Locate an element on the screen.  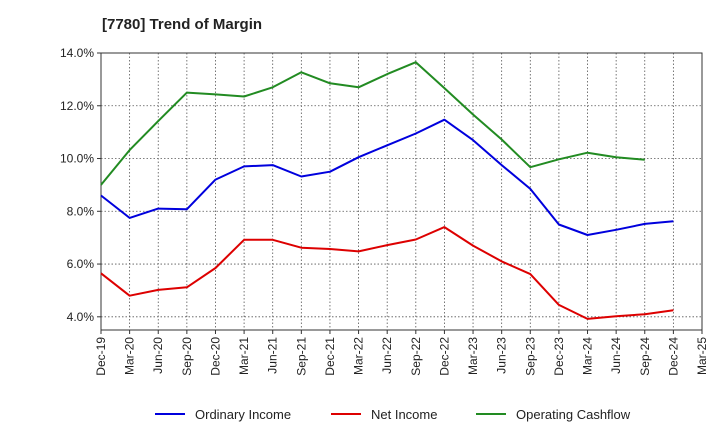
y-tick-label: 14.0% is located at coordinates (77, 53).